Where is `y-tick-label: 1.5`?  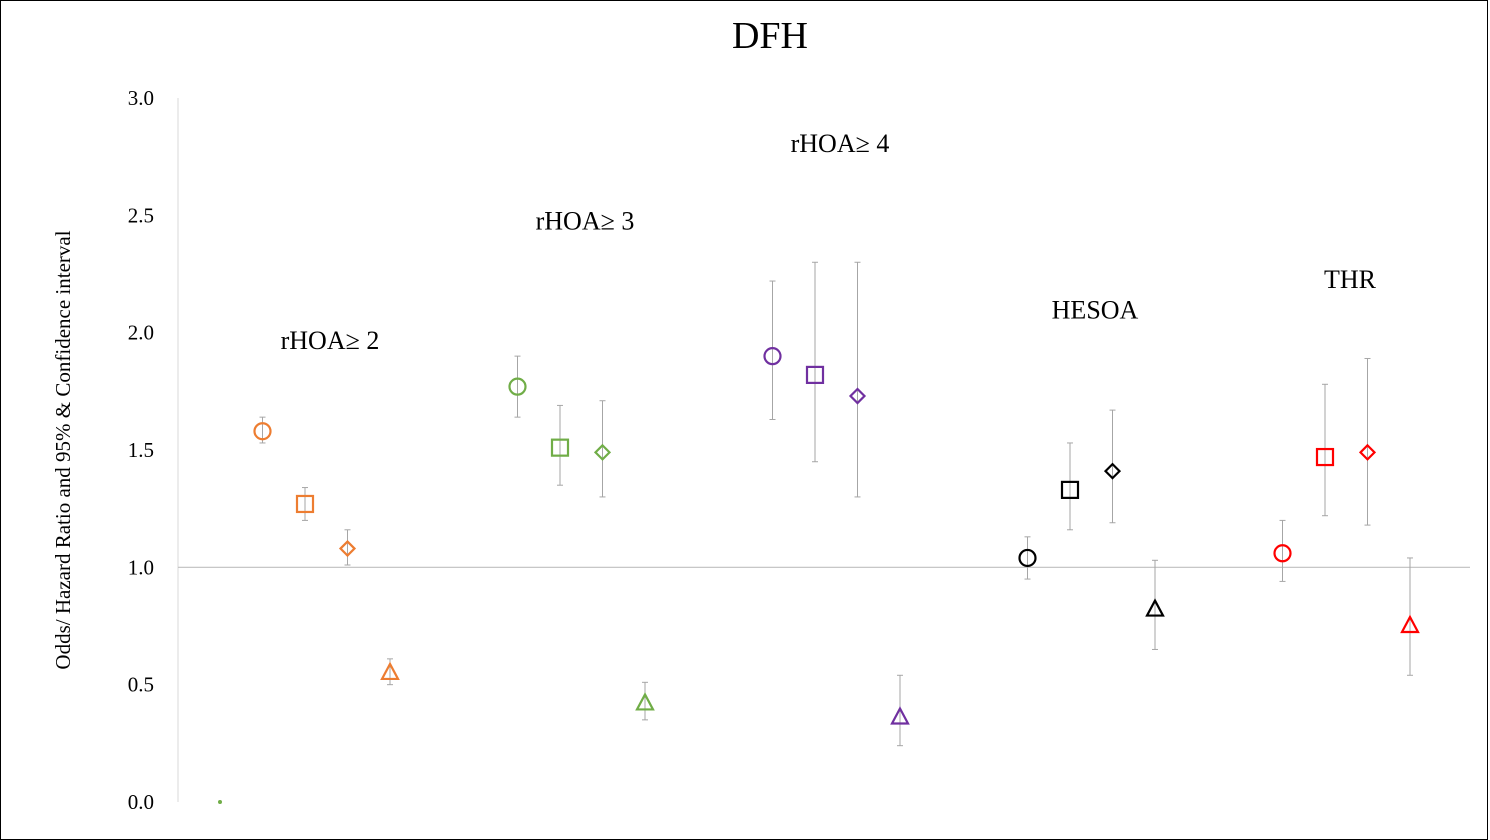
y-tick-label: 1.5 is located at coordinates (141, 450).